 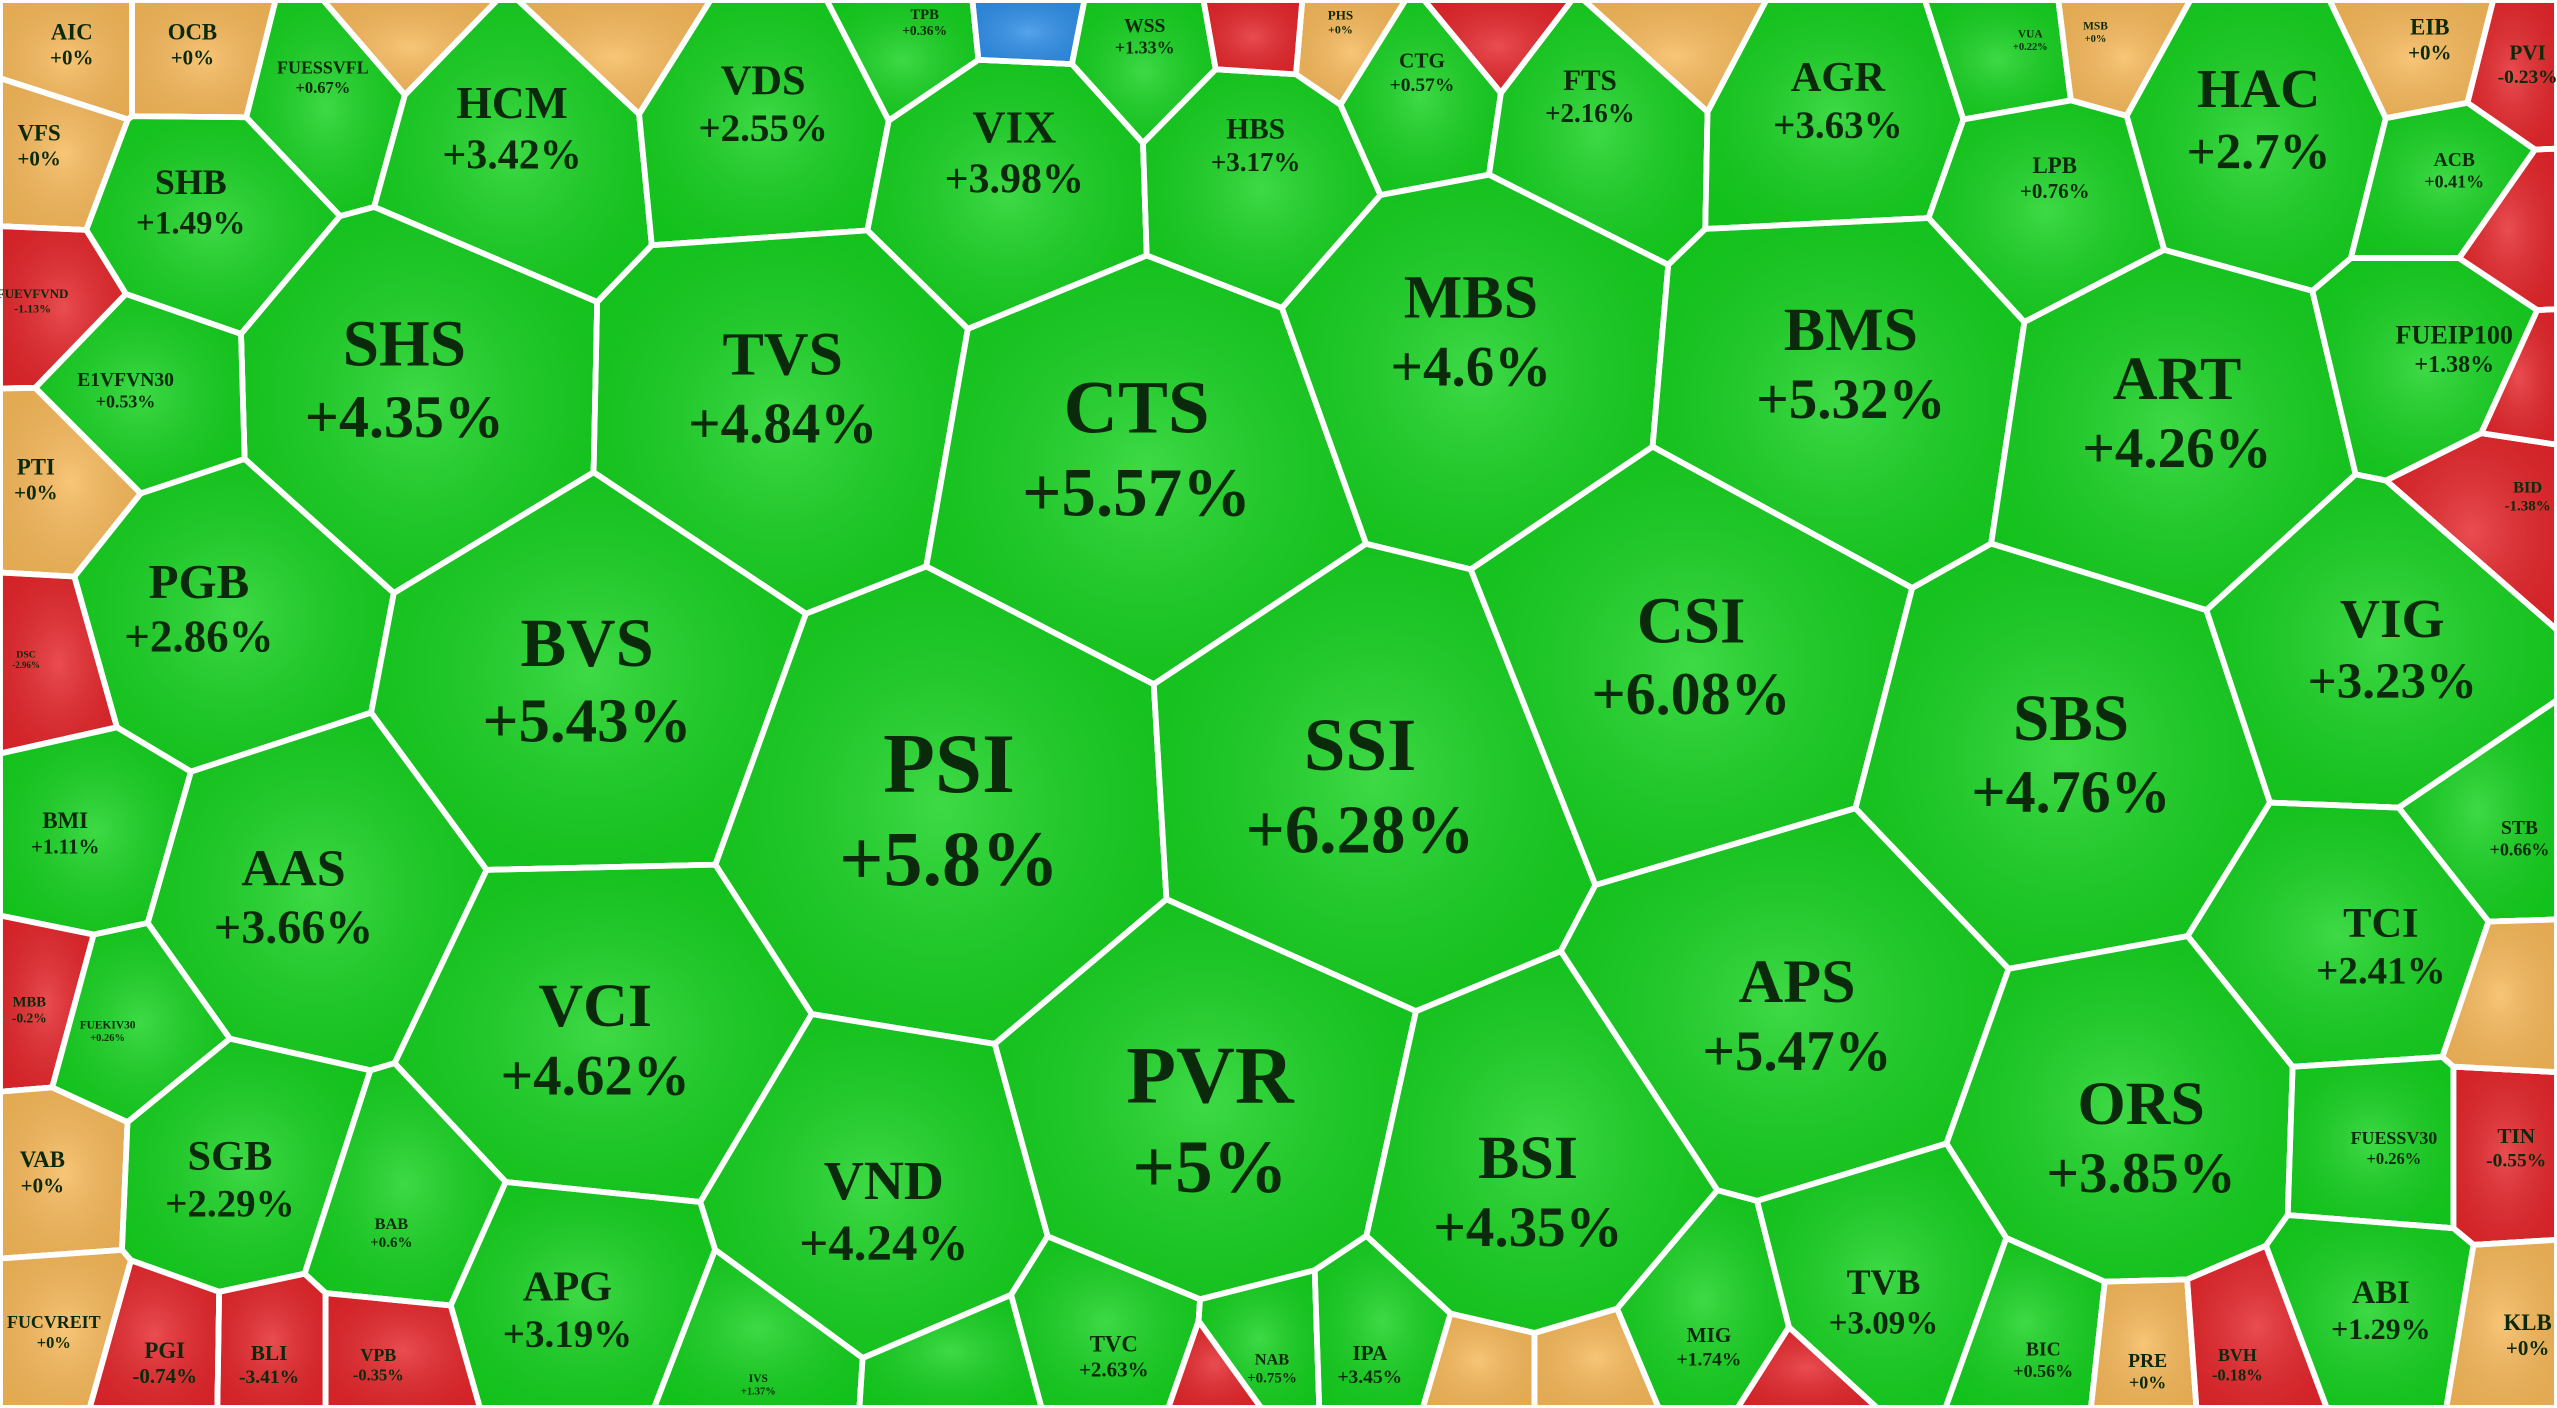 What do you see at coordinates (1272, 1358) in the screenshot?
I see `ticker: NAB` at bounding box center [1272, 1358].